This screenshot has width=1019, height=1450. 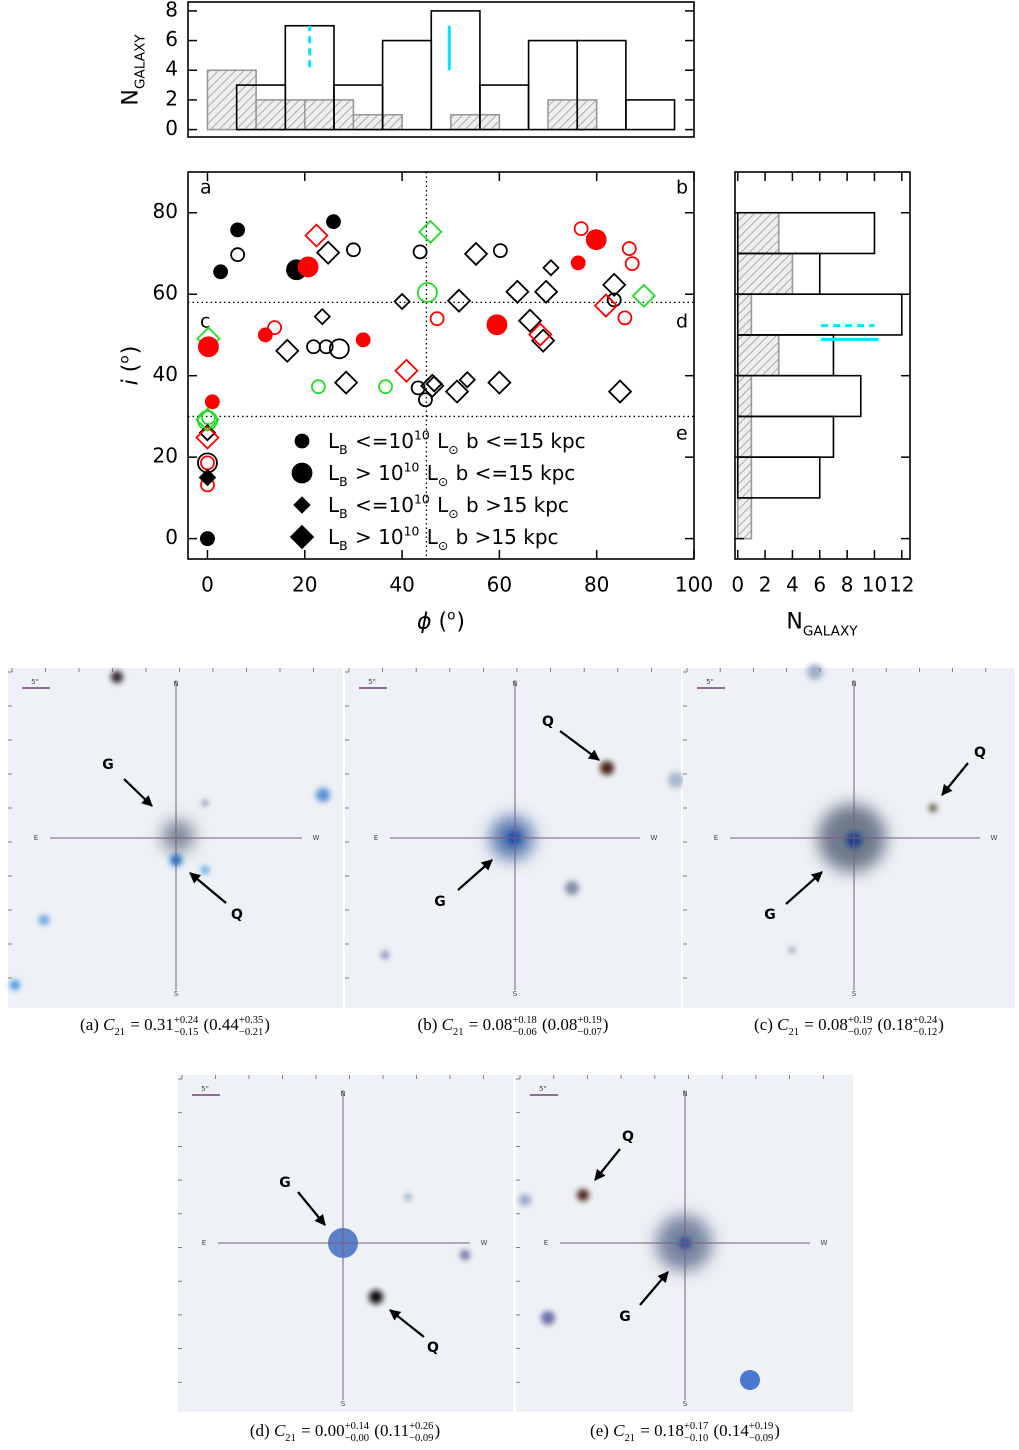 What do you see at coordinates (925, 1032) in the screenshot?
I see `caption-sub: −0.12` at bounding box center [925, 1032].